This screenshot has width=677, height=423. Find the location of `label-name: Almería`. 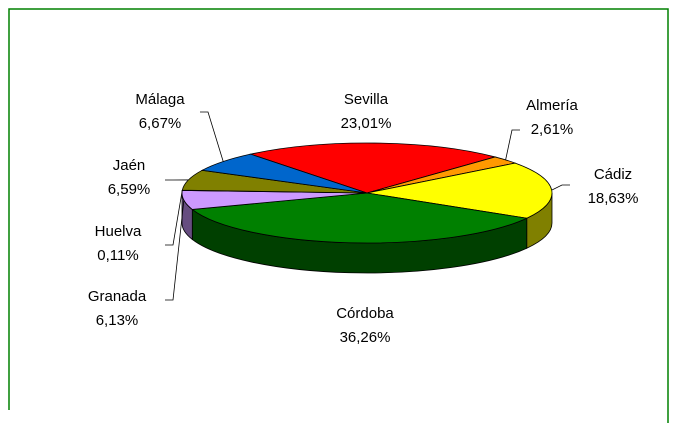

label-name: Almería is located at coordinates (552, 105).